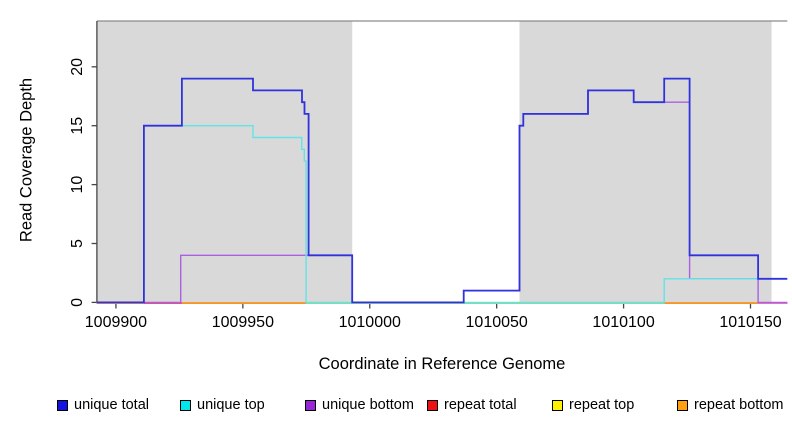 The height and width of the screenshot is (432, 792). I want to click on x-tick-label: 1010100, so click(623, 322).